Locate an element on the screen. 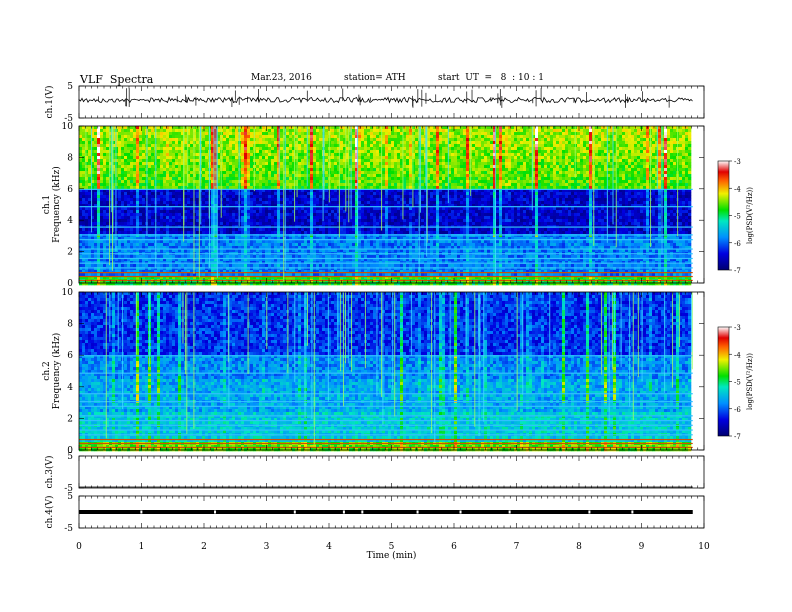 Image resolution: width=792 pixels, height=612 pixels. ch1v-ytick-label: -5 is located at coordinates (68, 119).